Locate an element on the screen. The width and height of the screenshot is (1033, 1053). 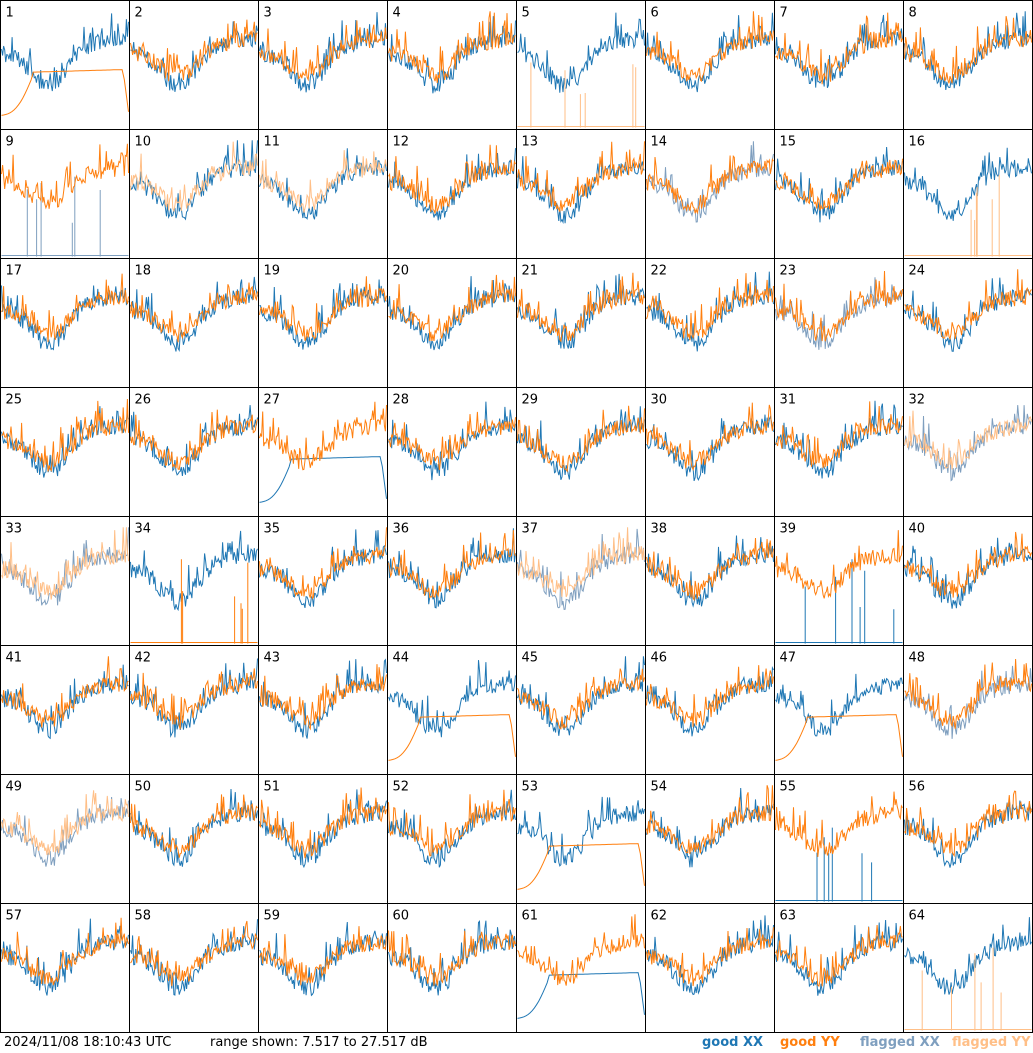
panel-label: 36 is located at coordinates (401, 529).